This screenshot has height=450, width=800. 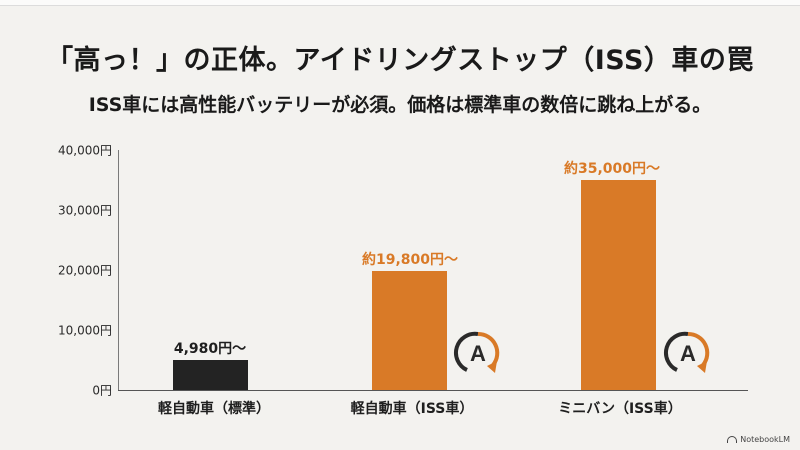 What do you see at coordinates (210, 375) in the screenshot?
I see `bar-standard-kei` at bounding box center [210, 375].